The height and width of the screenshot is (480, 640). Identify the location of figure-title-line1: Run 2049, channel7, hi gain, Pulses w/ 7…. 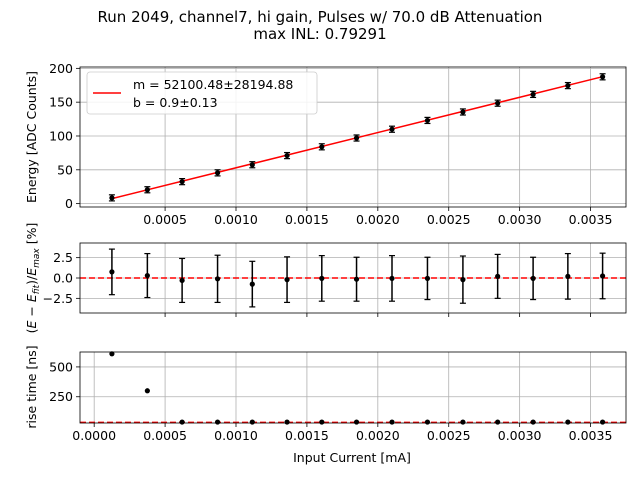
(320, 17).